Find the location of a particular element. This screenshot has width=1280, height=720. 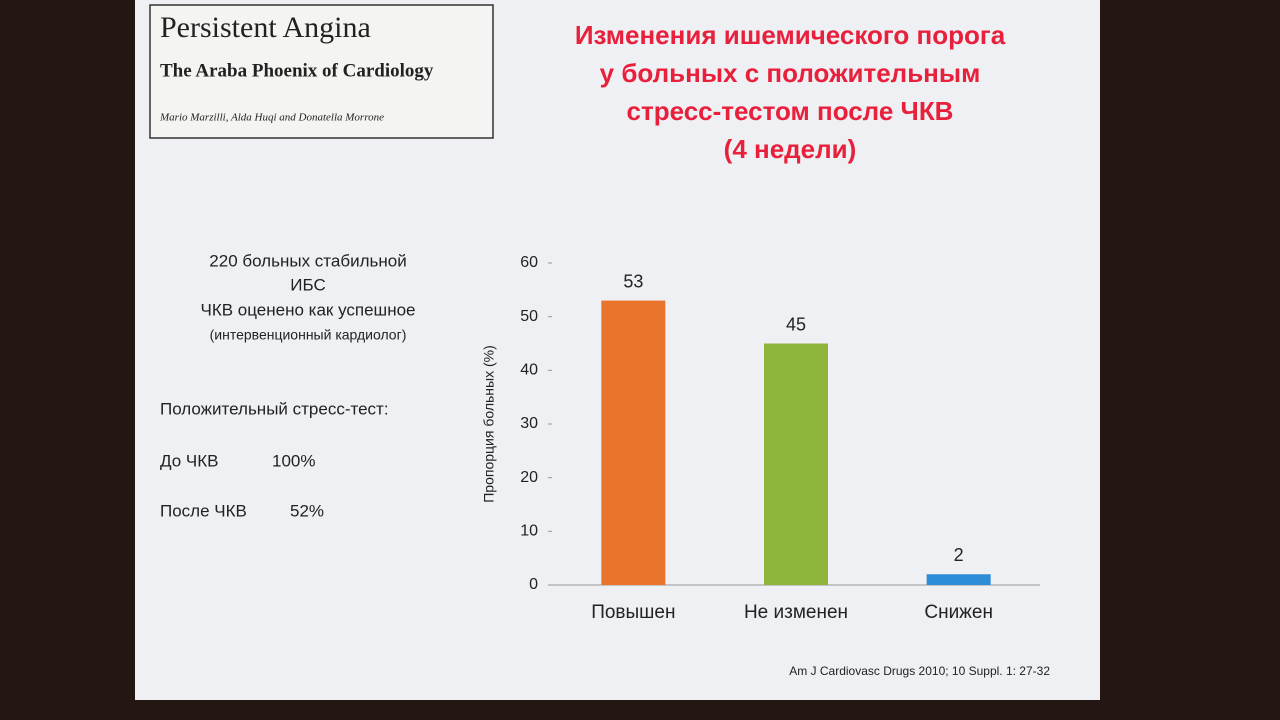

value-label: 45 is located at coordinates (796, 324).